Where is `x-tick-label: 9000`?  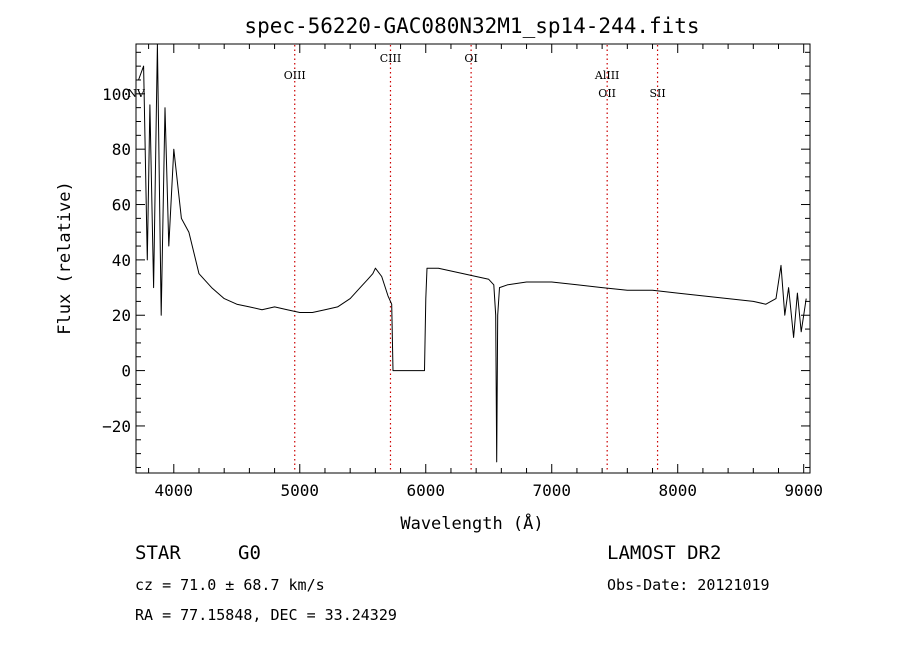 x-tick-label: 9000 is located at coordinates (803, 490).